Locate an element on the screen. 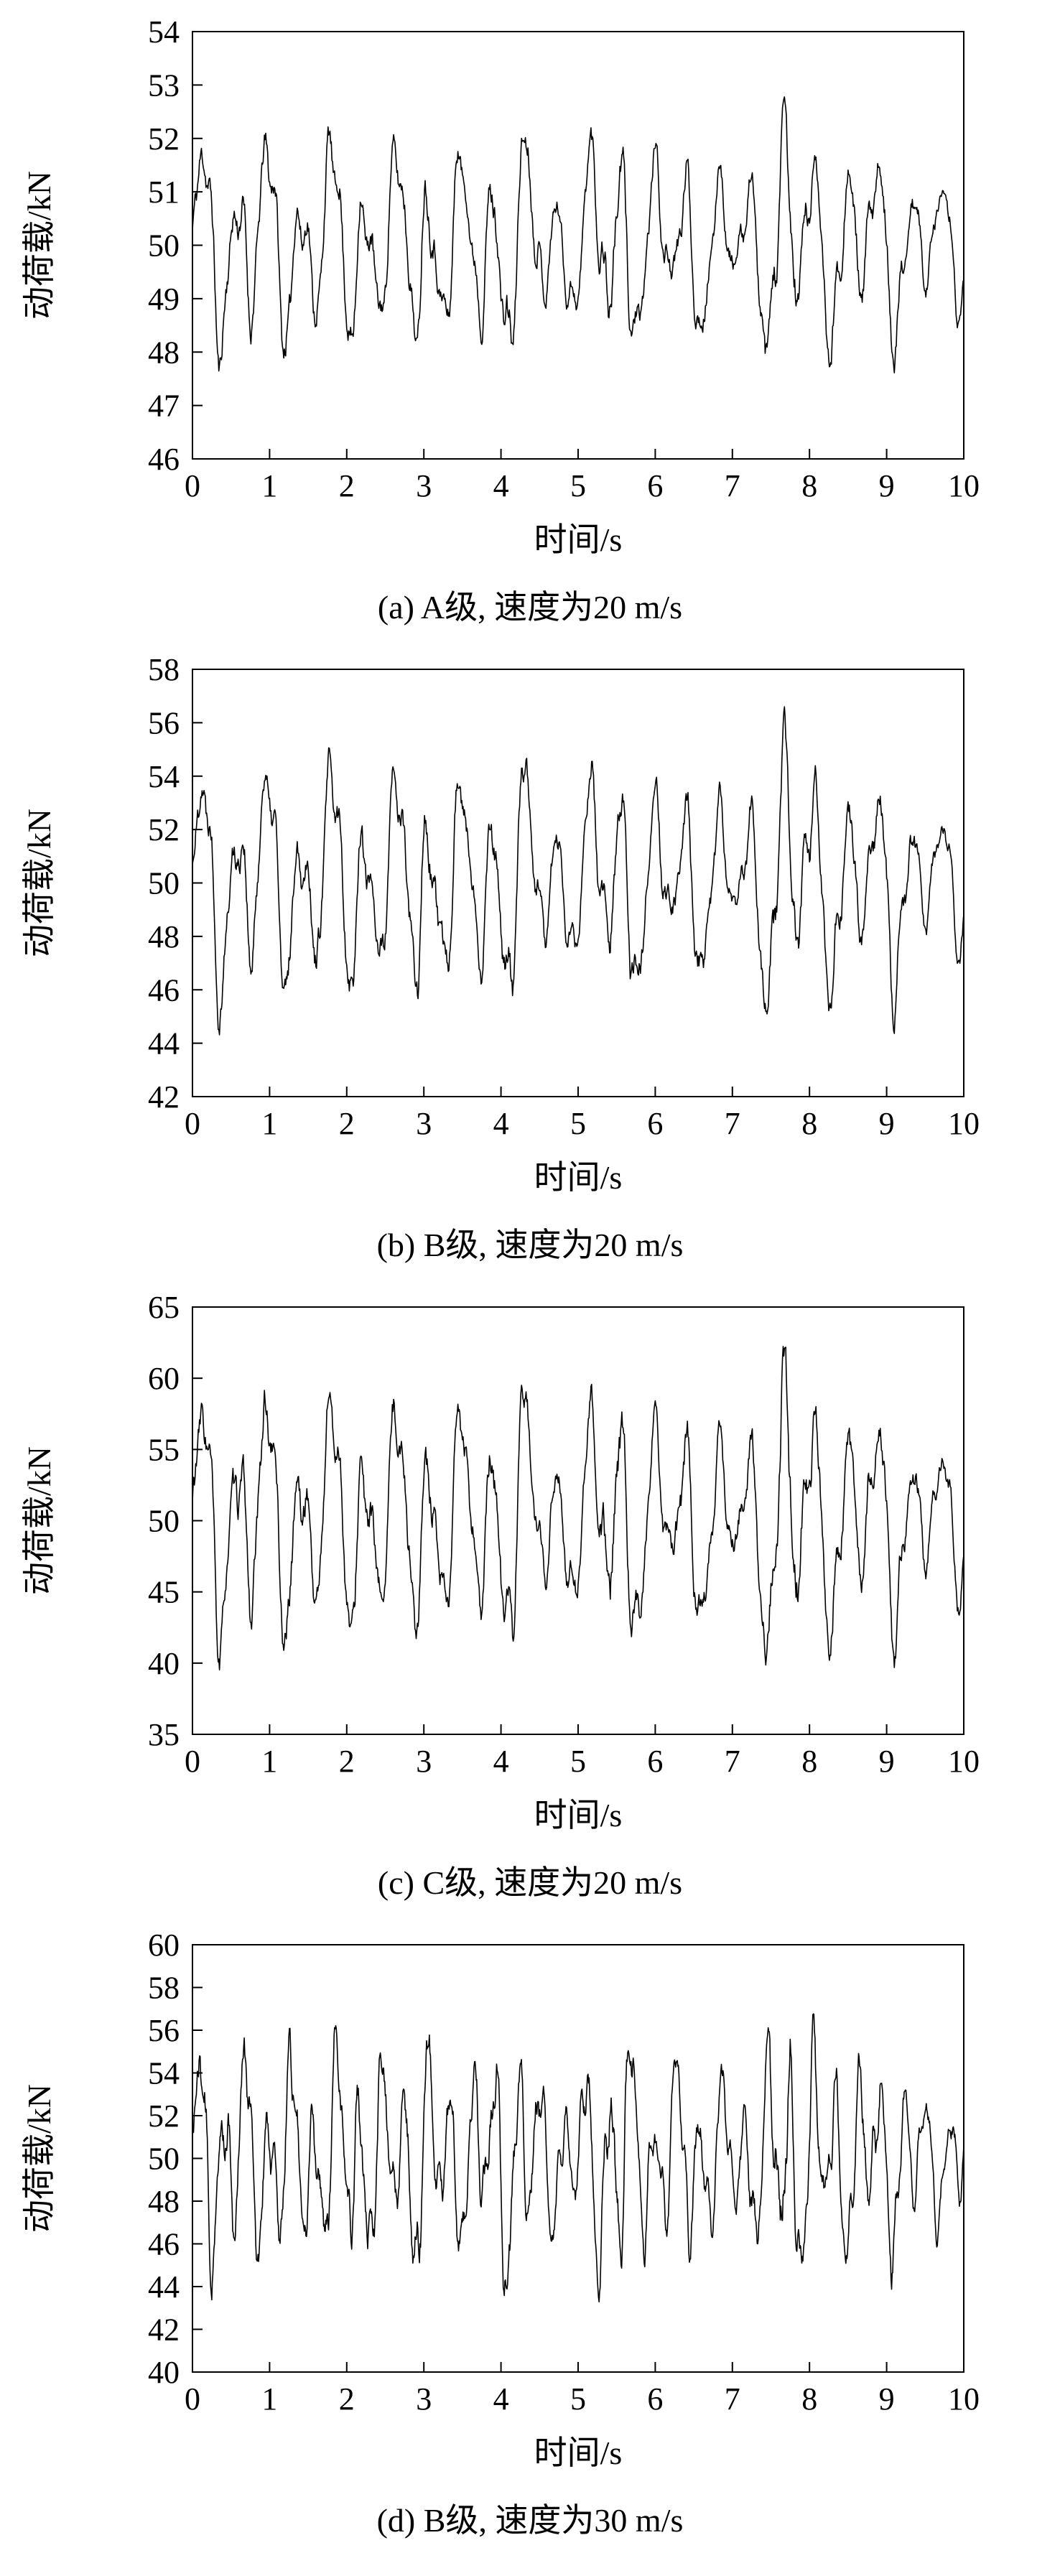 The height and width of the screenshot is (2576, 1060). y-tick-label: 53 is located at coordinates (164, 85).